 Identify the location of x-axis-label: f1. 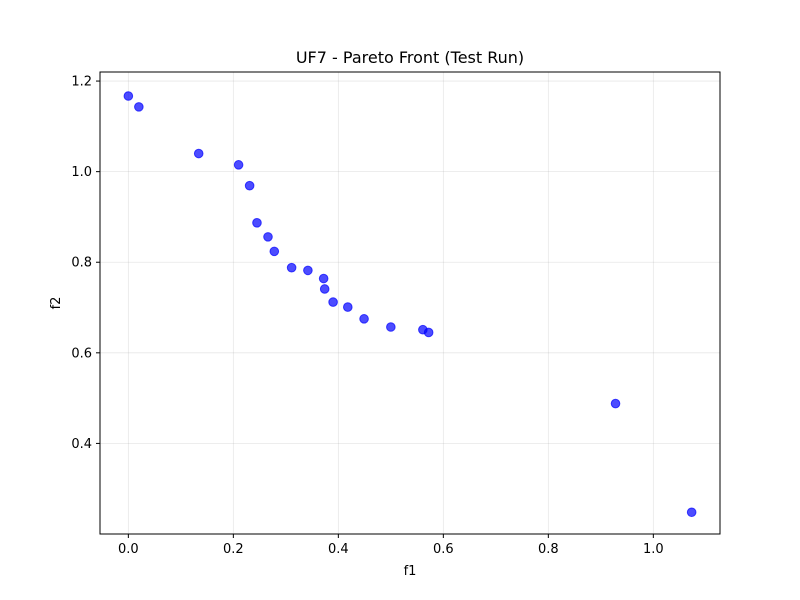
(410, 571).